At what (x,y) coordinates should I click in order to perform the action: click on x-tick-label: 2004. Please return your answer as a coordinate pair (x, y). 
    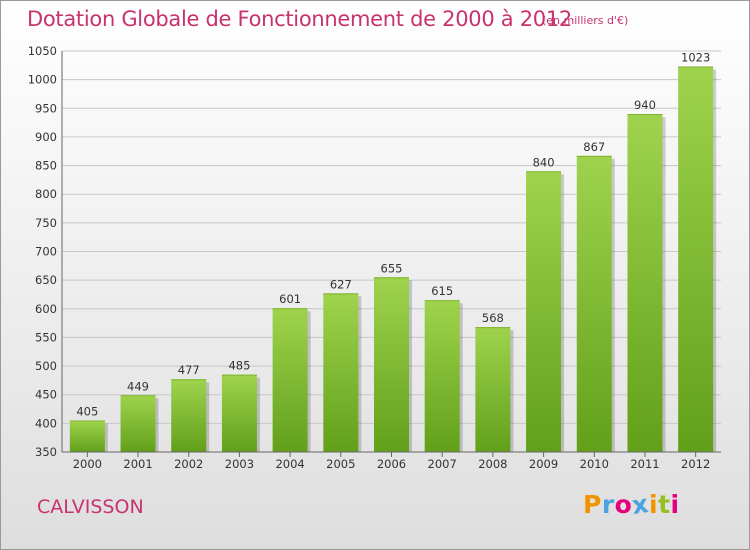
    Looking at the image, I should click on (289, 464).